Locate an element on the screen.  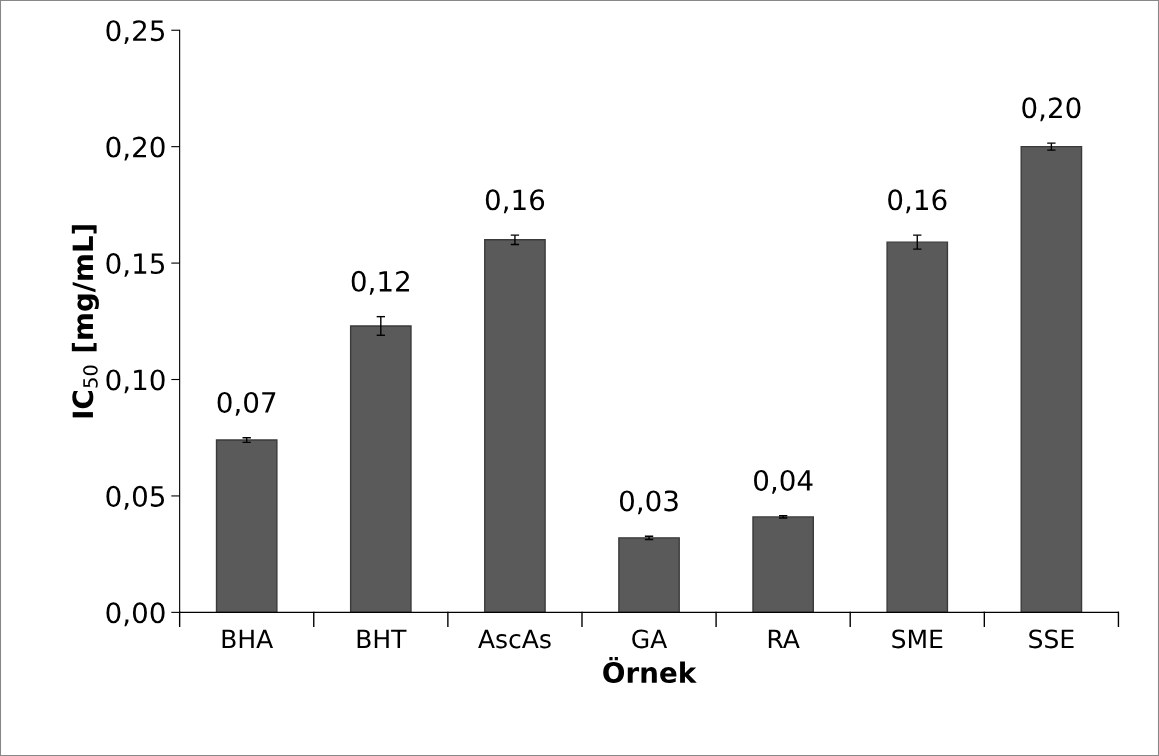
data-label: 0,07 is located at coordinates (246, 403).